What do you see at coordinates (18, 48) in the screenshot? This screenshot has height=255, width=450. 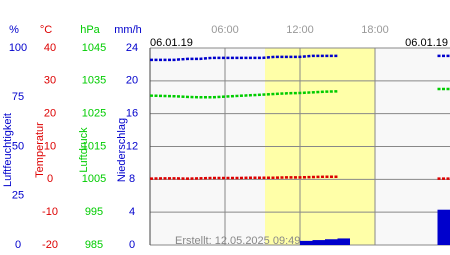 I see `y-tick-label: 100` at bounding box center [18, 48].